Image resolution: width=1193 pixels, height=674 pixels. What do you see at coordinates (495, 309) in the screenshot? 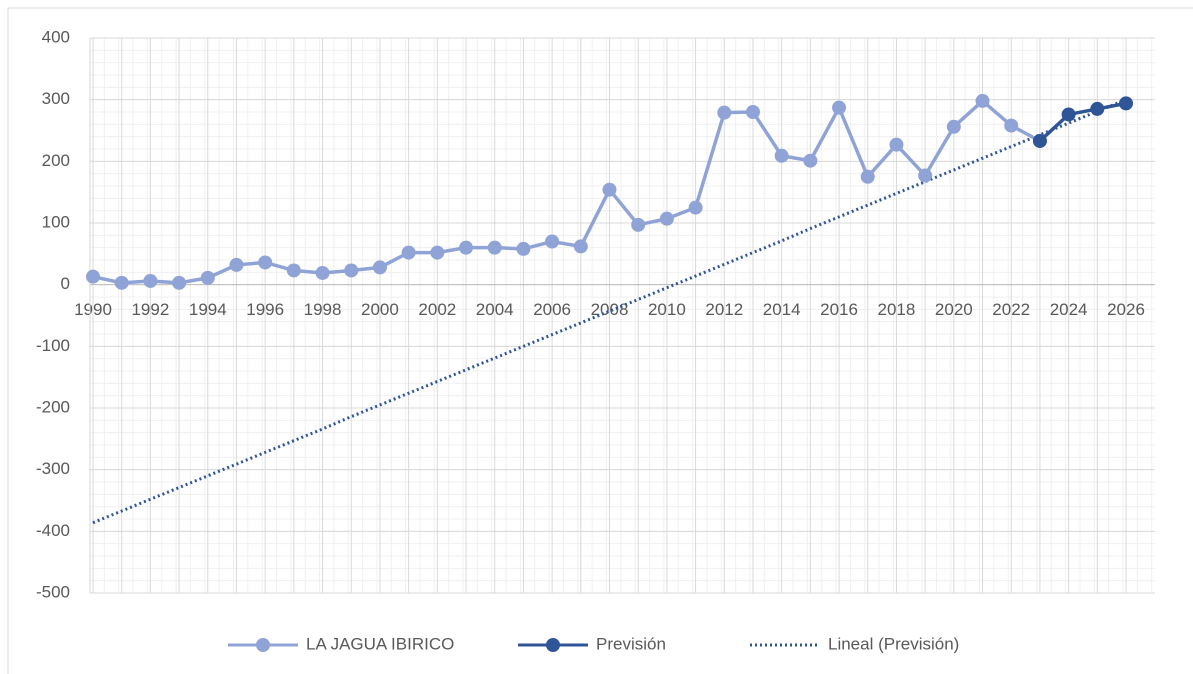
I see `x-tick-label: 2004` at bounding box center [495, 309].